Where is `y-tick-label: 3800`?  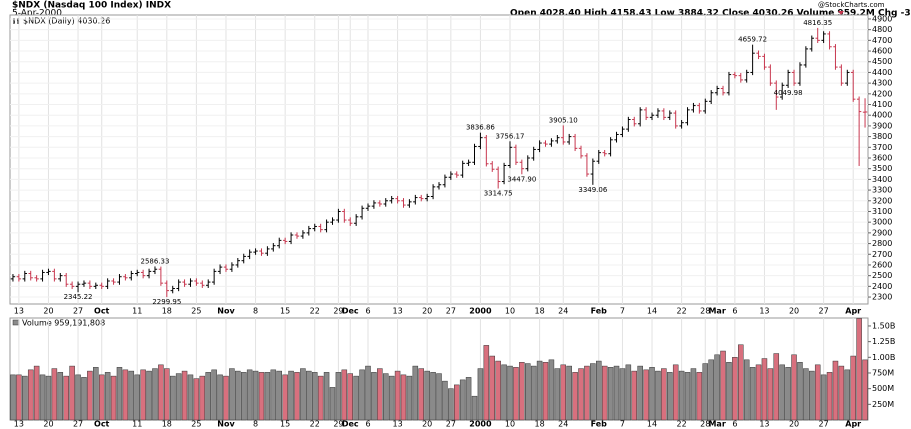
y-tick-label: 3800 is located at coordinates (882, 136).